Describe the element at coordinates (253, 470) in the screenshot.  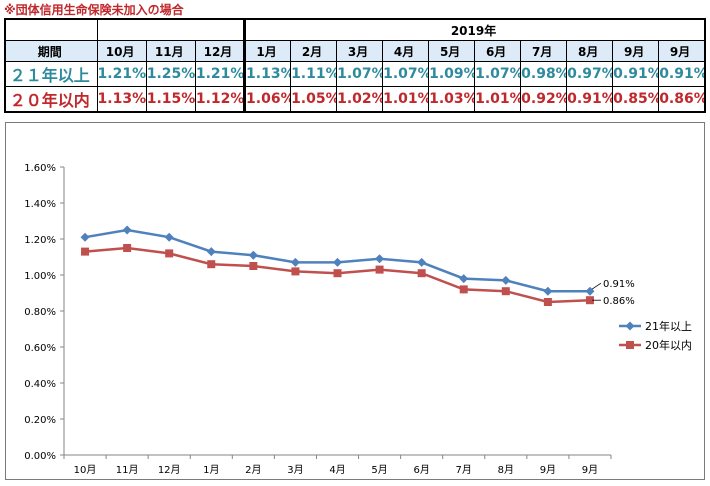
I see `x-tick-label: 2月` at that location.